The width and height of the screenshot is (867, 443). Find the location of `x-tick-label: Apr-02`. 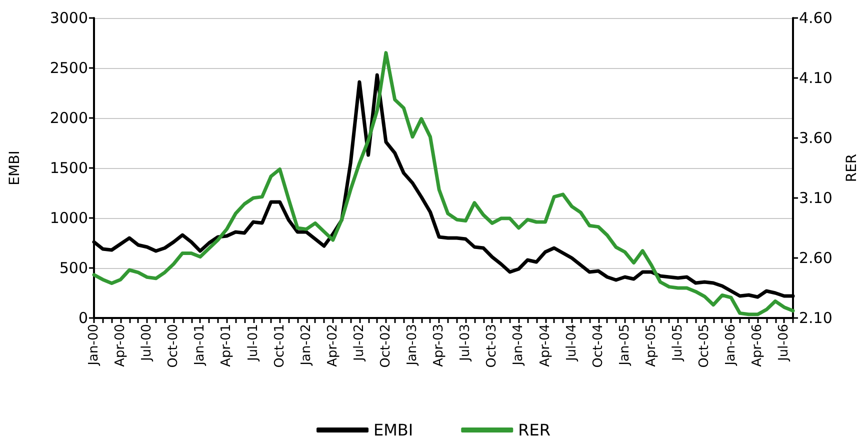

x-tick-label: Apr-02 is located at coordinates (332, 345).